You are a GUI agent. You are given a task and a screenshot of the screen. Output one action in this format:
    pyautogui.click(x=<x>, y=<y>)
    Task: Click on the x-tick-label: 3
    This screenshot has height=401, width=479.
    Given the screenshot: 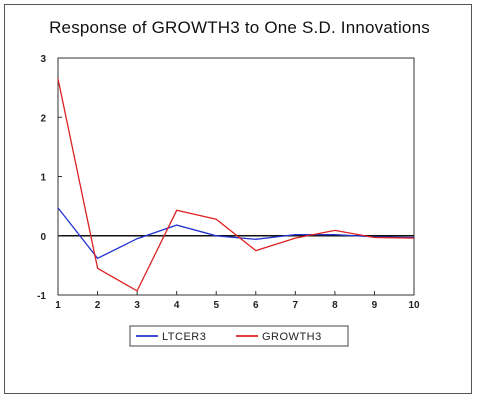 What is the action you would take?
    pyautogui.click(x=137, y=305)
    